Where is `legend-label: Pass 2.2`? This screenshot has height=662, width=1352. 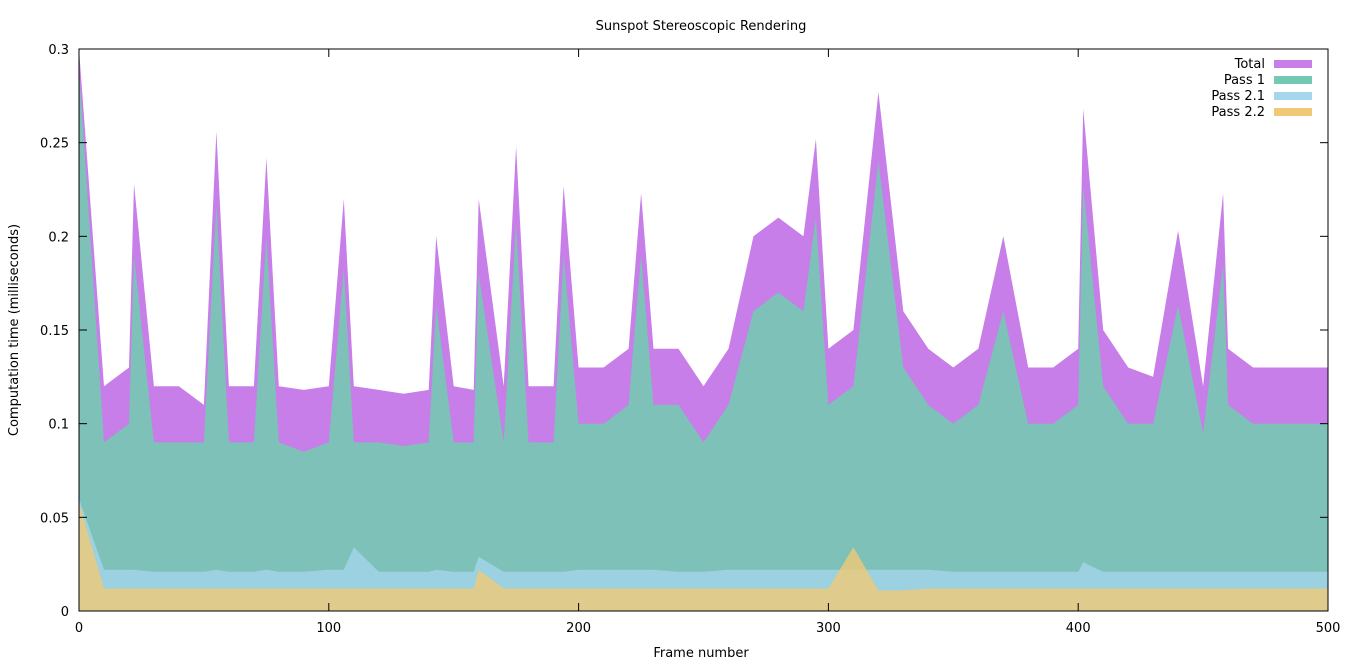 legend-label: Pass 2.2 is located at coordinates (1238, 112).